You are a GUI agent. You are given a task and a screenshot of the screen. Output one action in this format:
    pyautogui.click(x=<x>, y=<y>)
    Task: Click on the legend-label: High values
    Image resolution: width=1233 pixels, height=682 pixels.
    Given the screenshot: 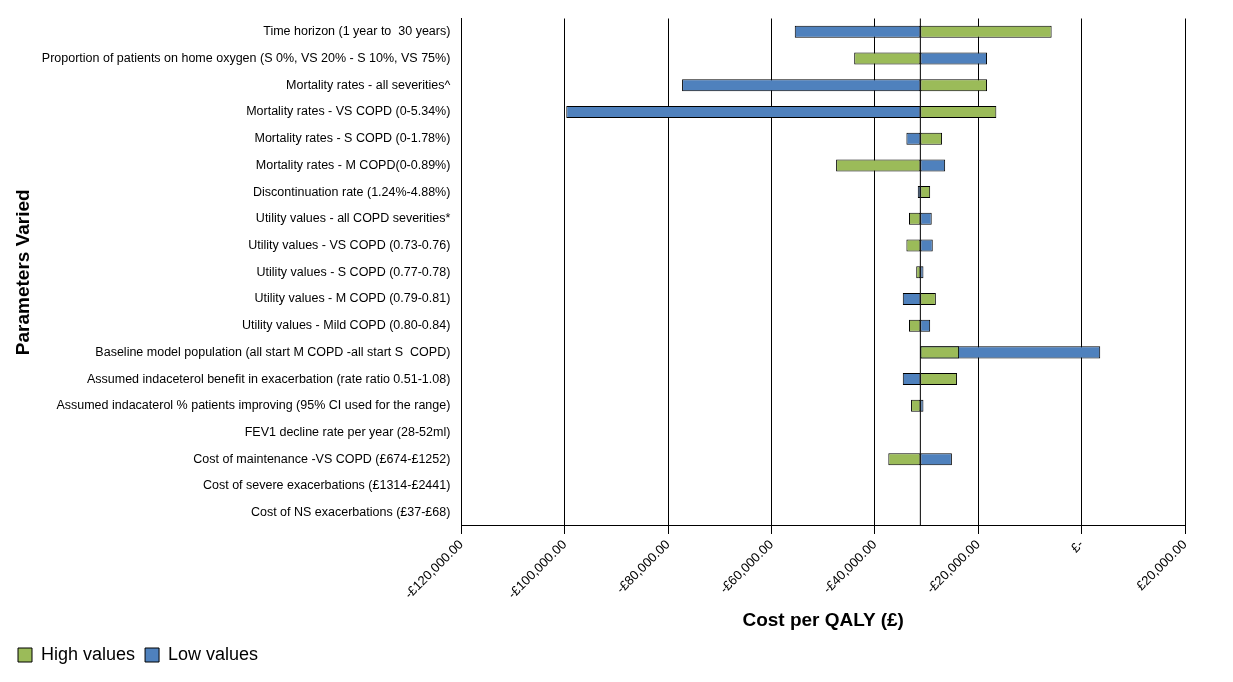 What is the action you would take?
    pyautogui.click(x=88, y=653)
    